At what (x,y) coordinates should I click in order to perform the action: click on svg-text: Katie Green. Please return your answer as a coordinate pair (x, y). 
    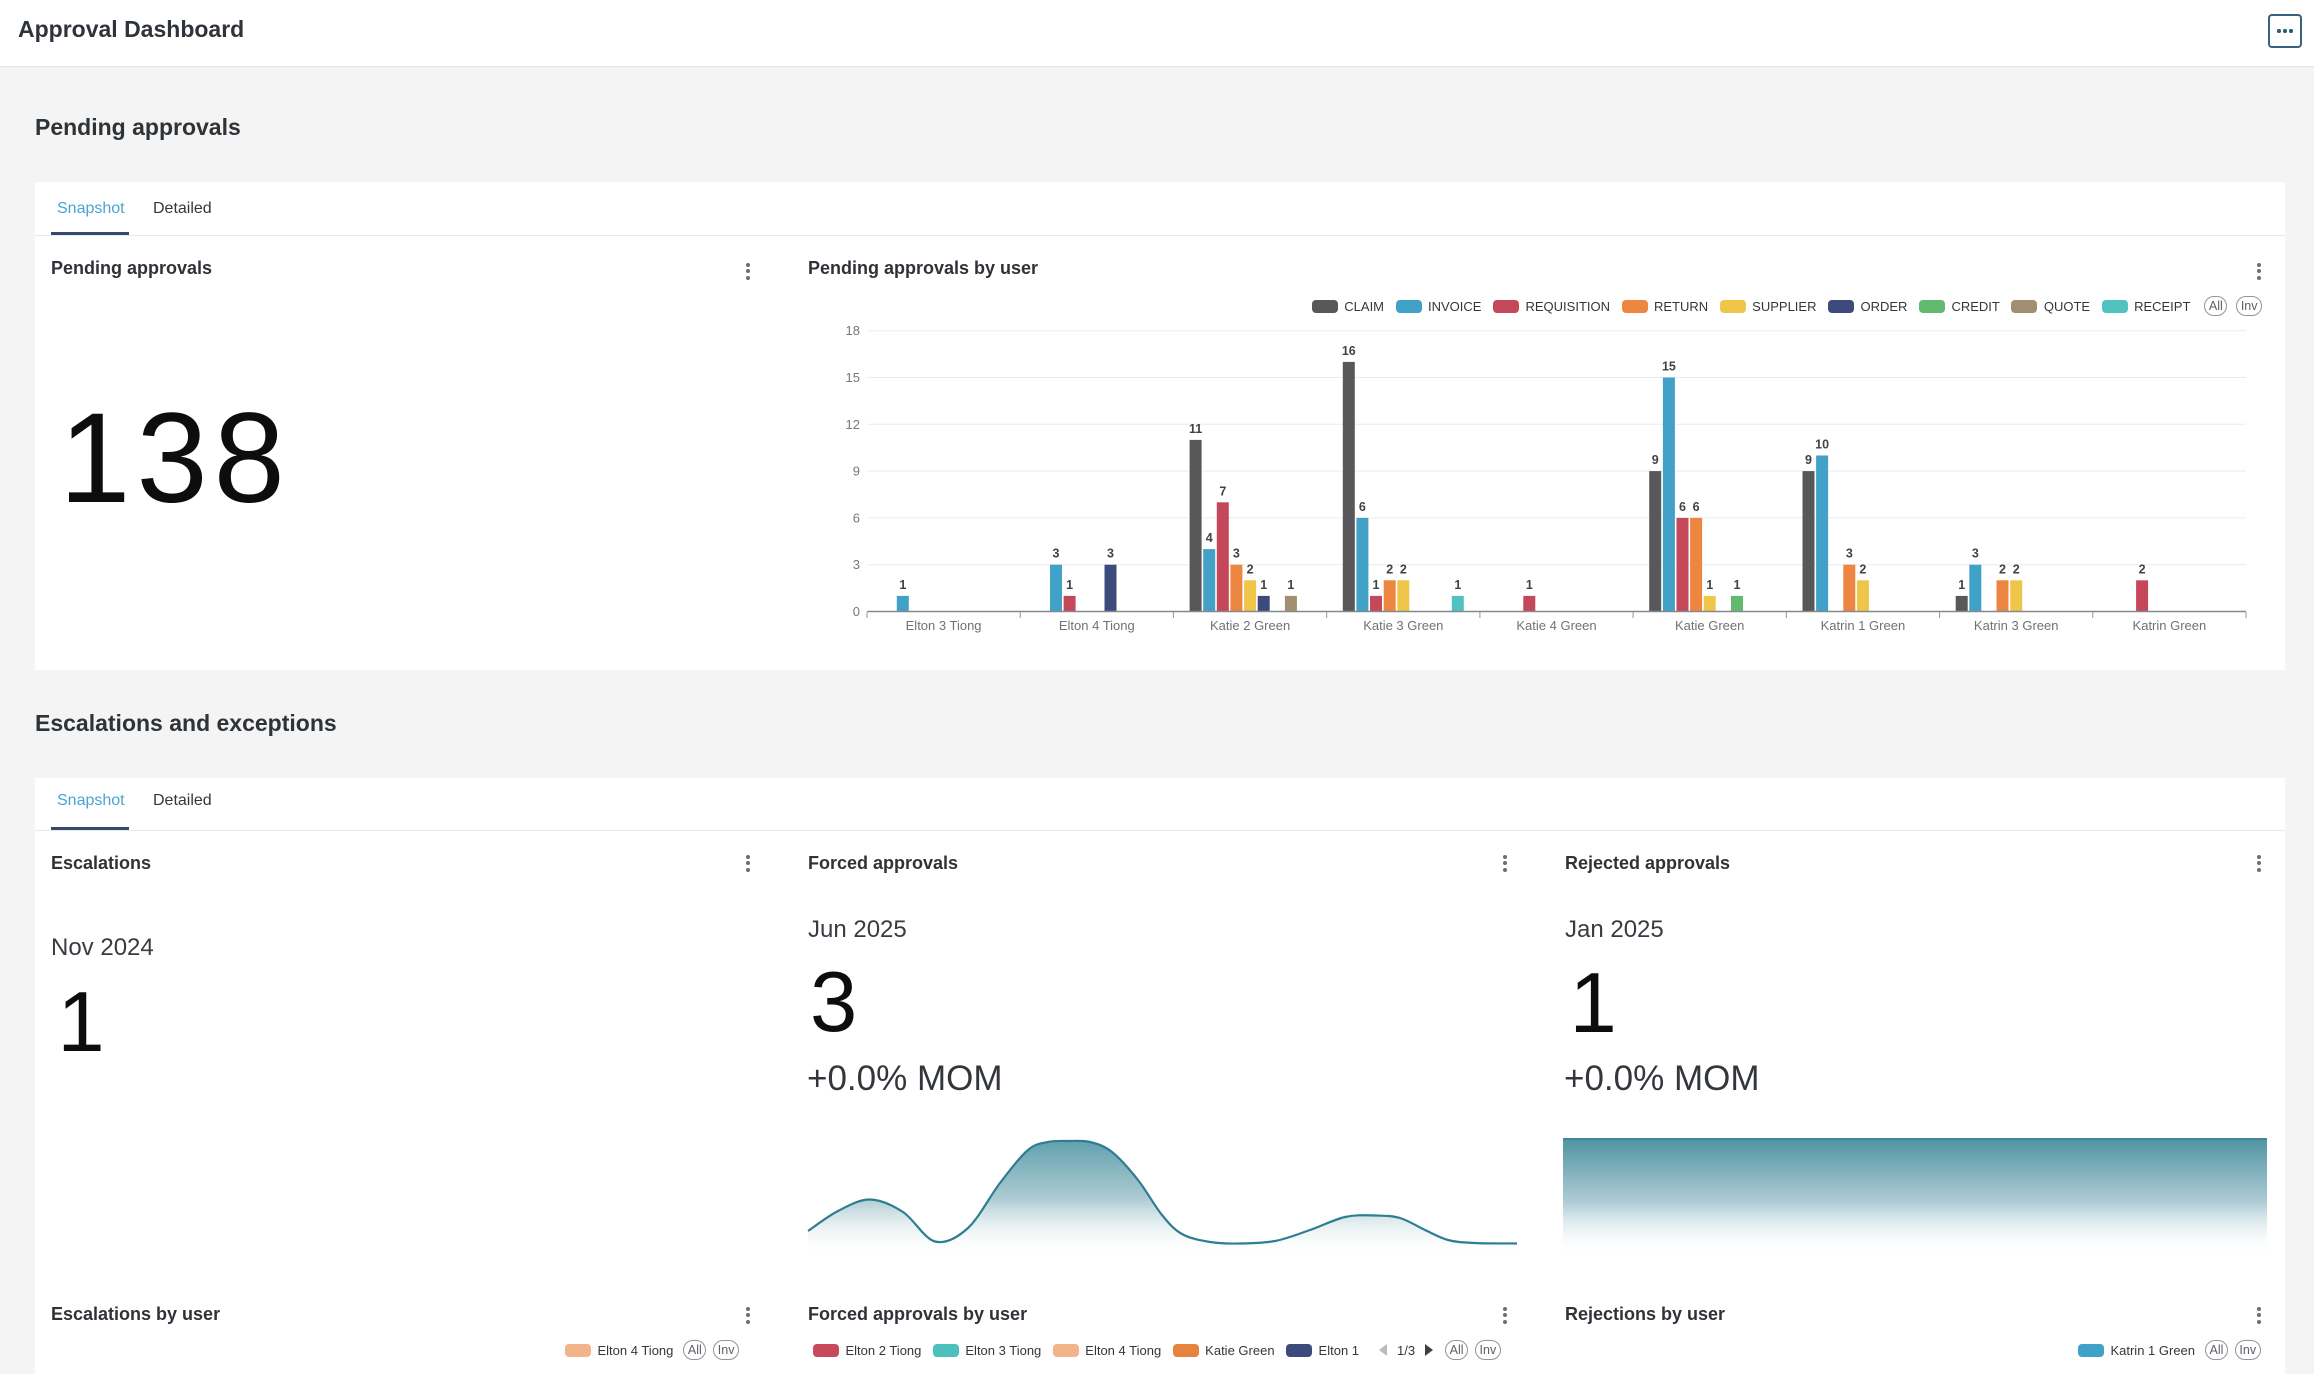
    Looking at the image, I should click on (1709, 625).